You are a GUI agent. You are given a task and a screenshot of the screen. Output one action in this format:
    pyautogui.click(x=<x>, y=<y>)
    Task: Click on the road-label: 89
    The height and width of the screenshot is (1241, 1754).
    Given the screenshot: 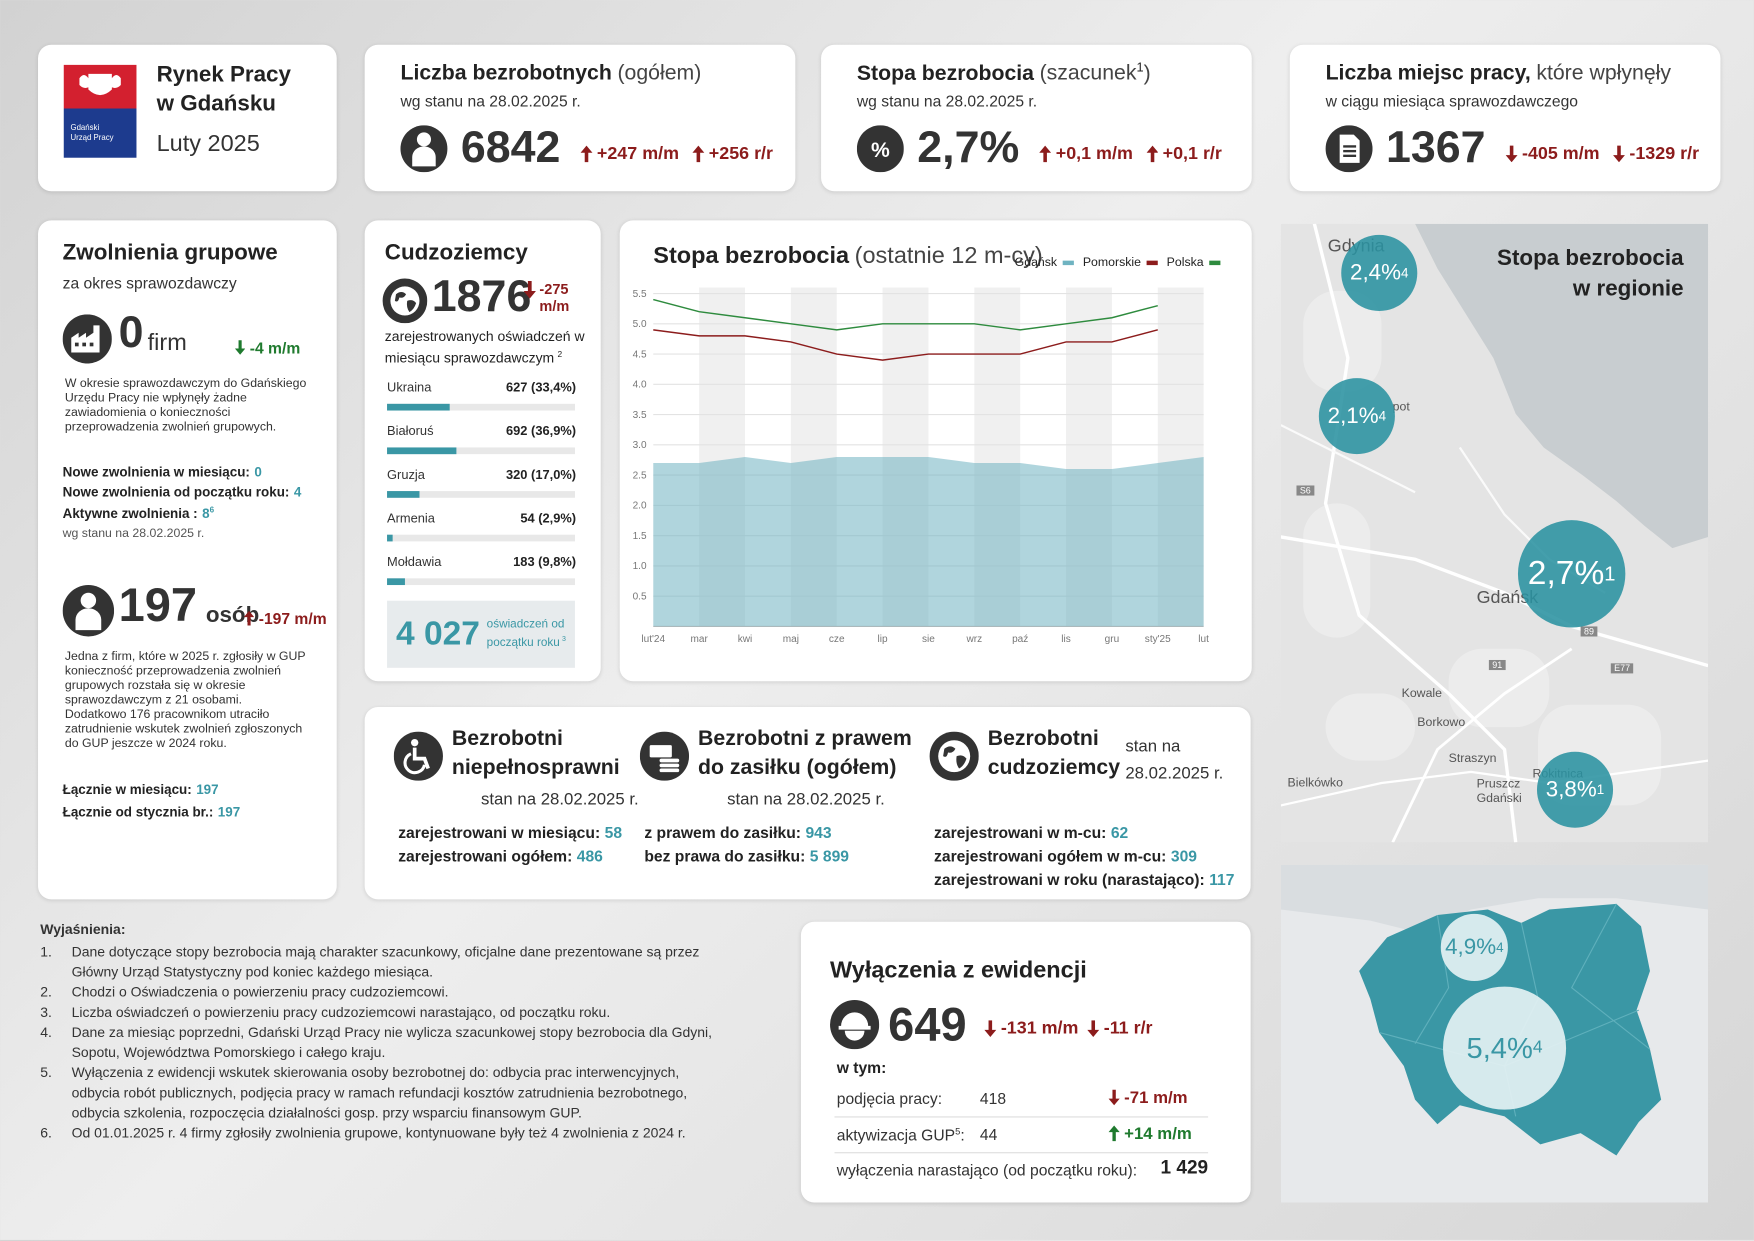 What is the action you would take?
    pyautogui.click(x=1589, y=631)
    